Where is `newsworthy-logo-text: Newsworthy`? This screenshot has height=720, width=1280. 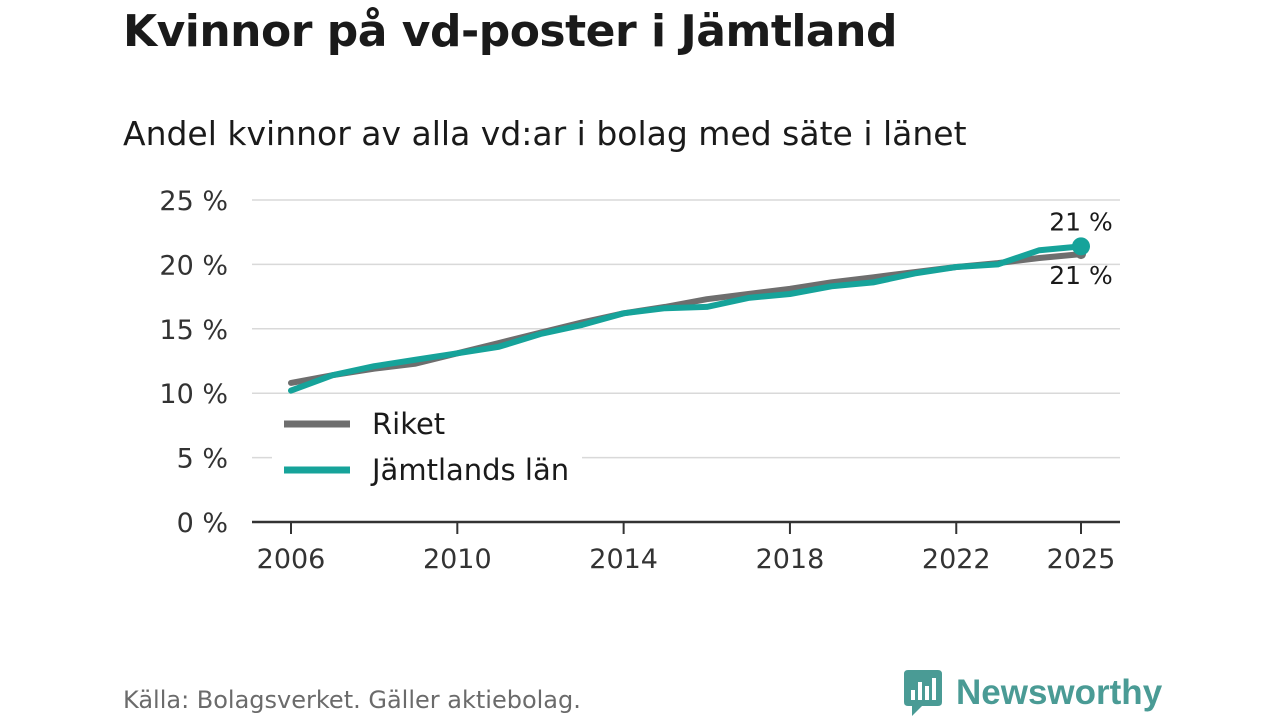
newsworthy-logo-text: Newsworthy is located at coordinates (1059, 692).